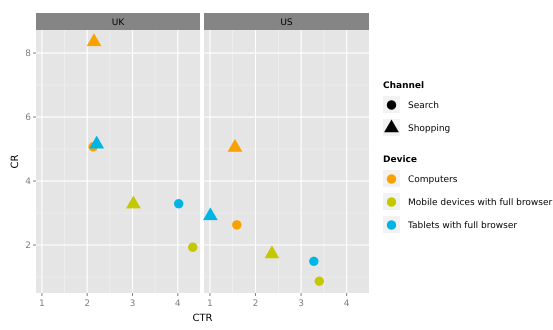 This screenshot has width=553, height=330. Describe the element at coordinates (403, 86) in the screenshot. I see `text: Channel` at that location.